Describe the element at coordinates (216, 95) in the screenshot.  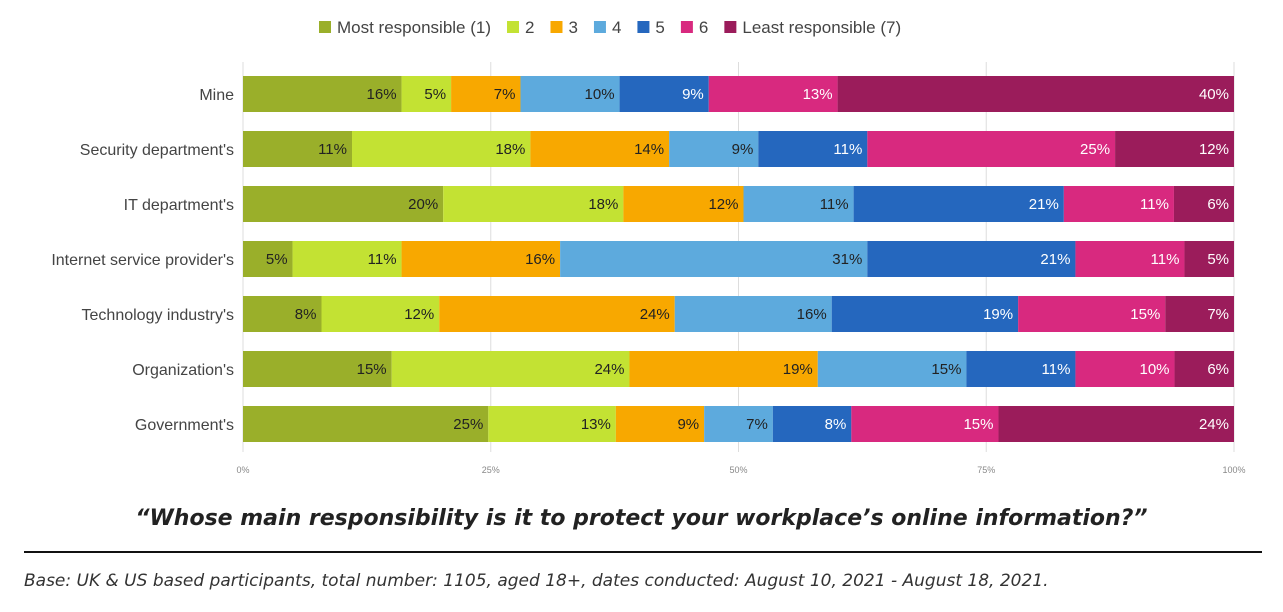
I see `category-label: Mine` at that location.